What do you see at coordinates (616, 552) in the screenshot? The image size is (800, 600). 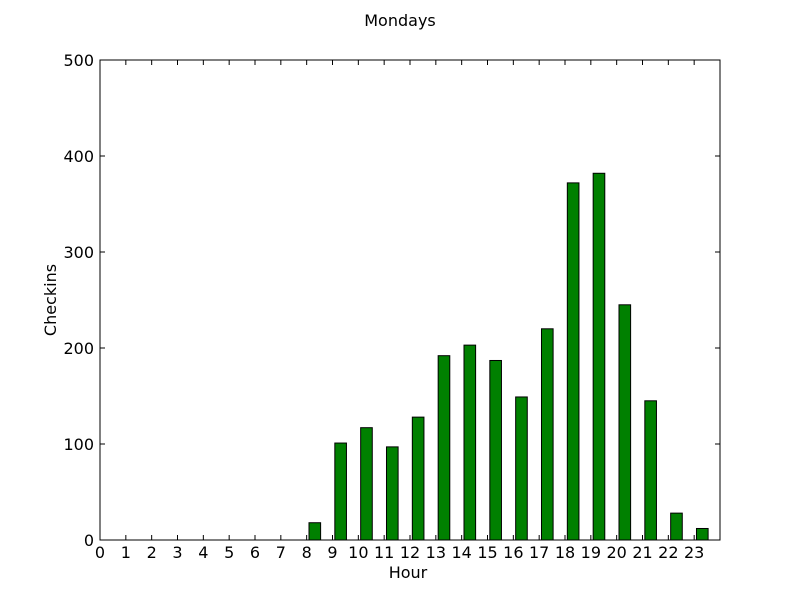 I see `x-tick-label: 20` at bounding box center [616, 552].